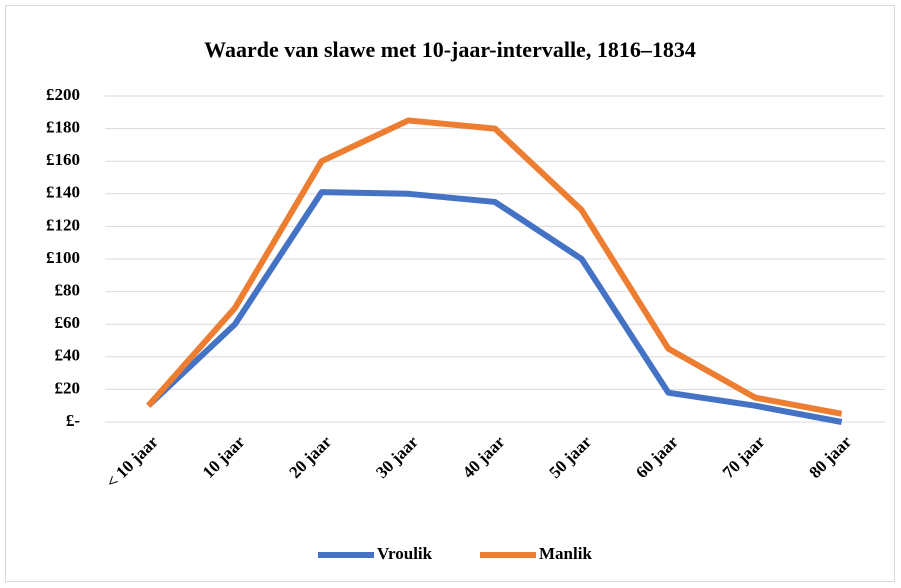 The image size is (901, 588). I want to click on y-tick-label: £60, so click(68, 322).